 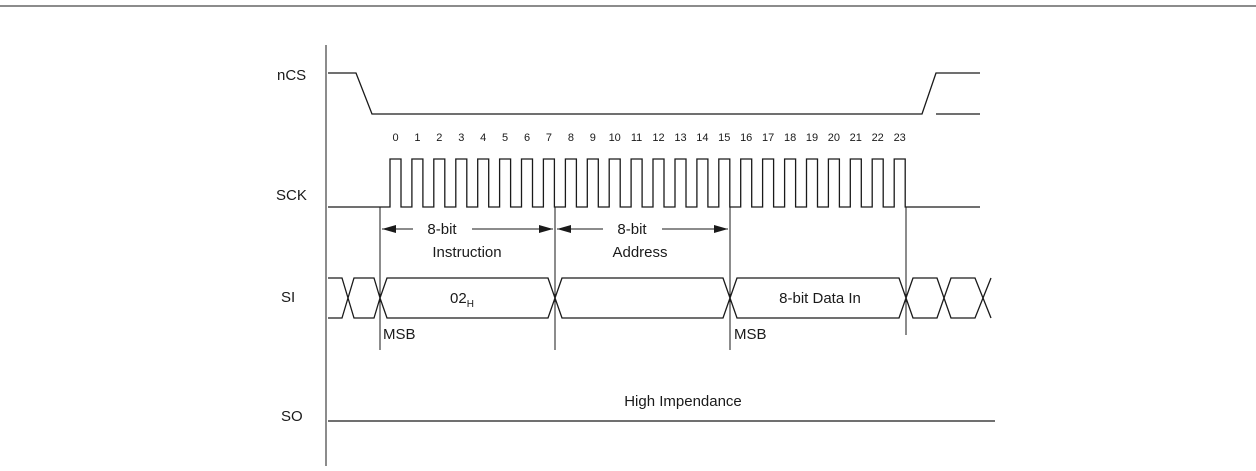 I want to click on clock-tick-labels: 0 1 2 3 4 5 6 7 8 9 10 11 12 13 14 15 16 17 18 19 20 21 22 23, so click(x=648, y=138).